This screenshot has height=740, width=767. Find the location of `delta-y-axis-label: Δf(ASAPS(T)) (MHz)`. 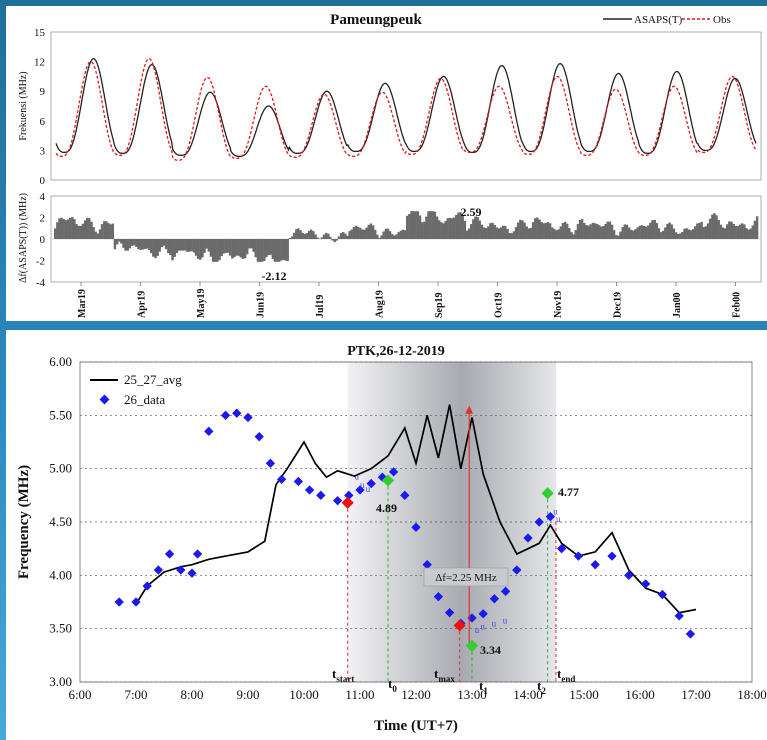

delta-y-axis-label: Δf(ASAPS(T)) (MHz) is located at coordinates (23, 238).